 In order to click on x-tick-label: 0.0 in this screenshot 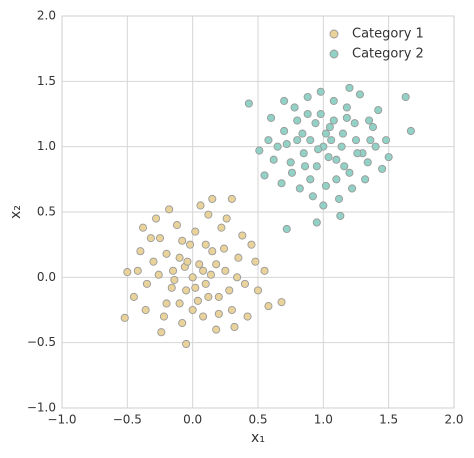, I will do `click(192, 420)`.